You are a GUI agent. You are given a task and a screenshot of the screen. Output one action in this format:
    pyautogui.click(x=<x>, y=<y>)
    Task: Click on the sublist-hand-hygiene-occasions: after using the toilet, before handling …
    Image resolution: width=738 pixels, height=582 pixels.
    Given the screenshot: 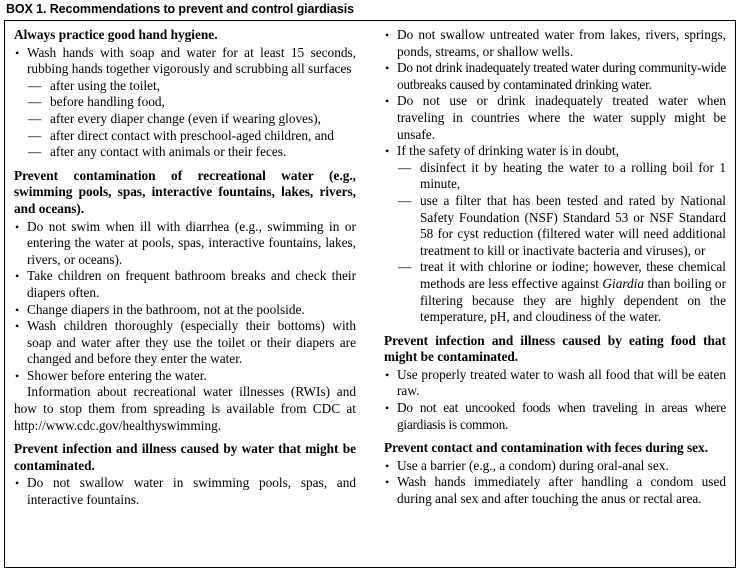 What is the action you would take?
    pyautogui.click(x=185, y=119)
    